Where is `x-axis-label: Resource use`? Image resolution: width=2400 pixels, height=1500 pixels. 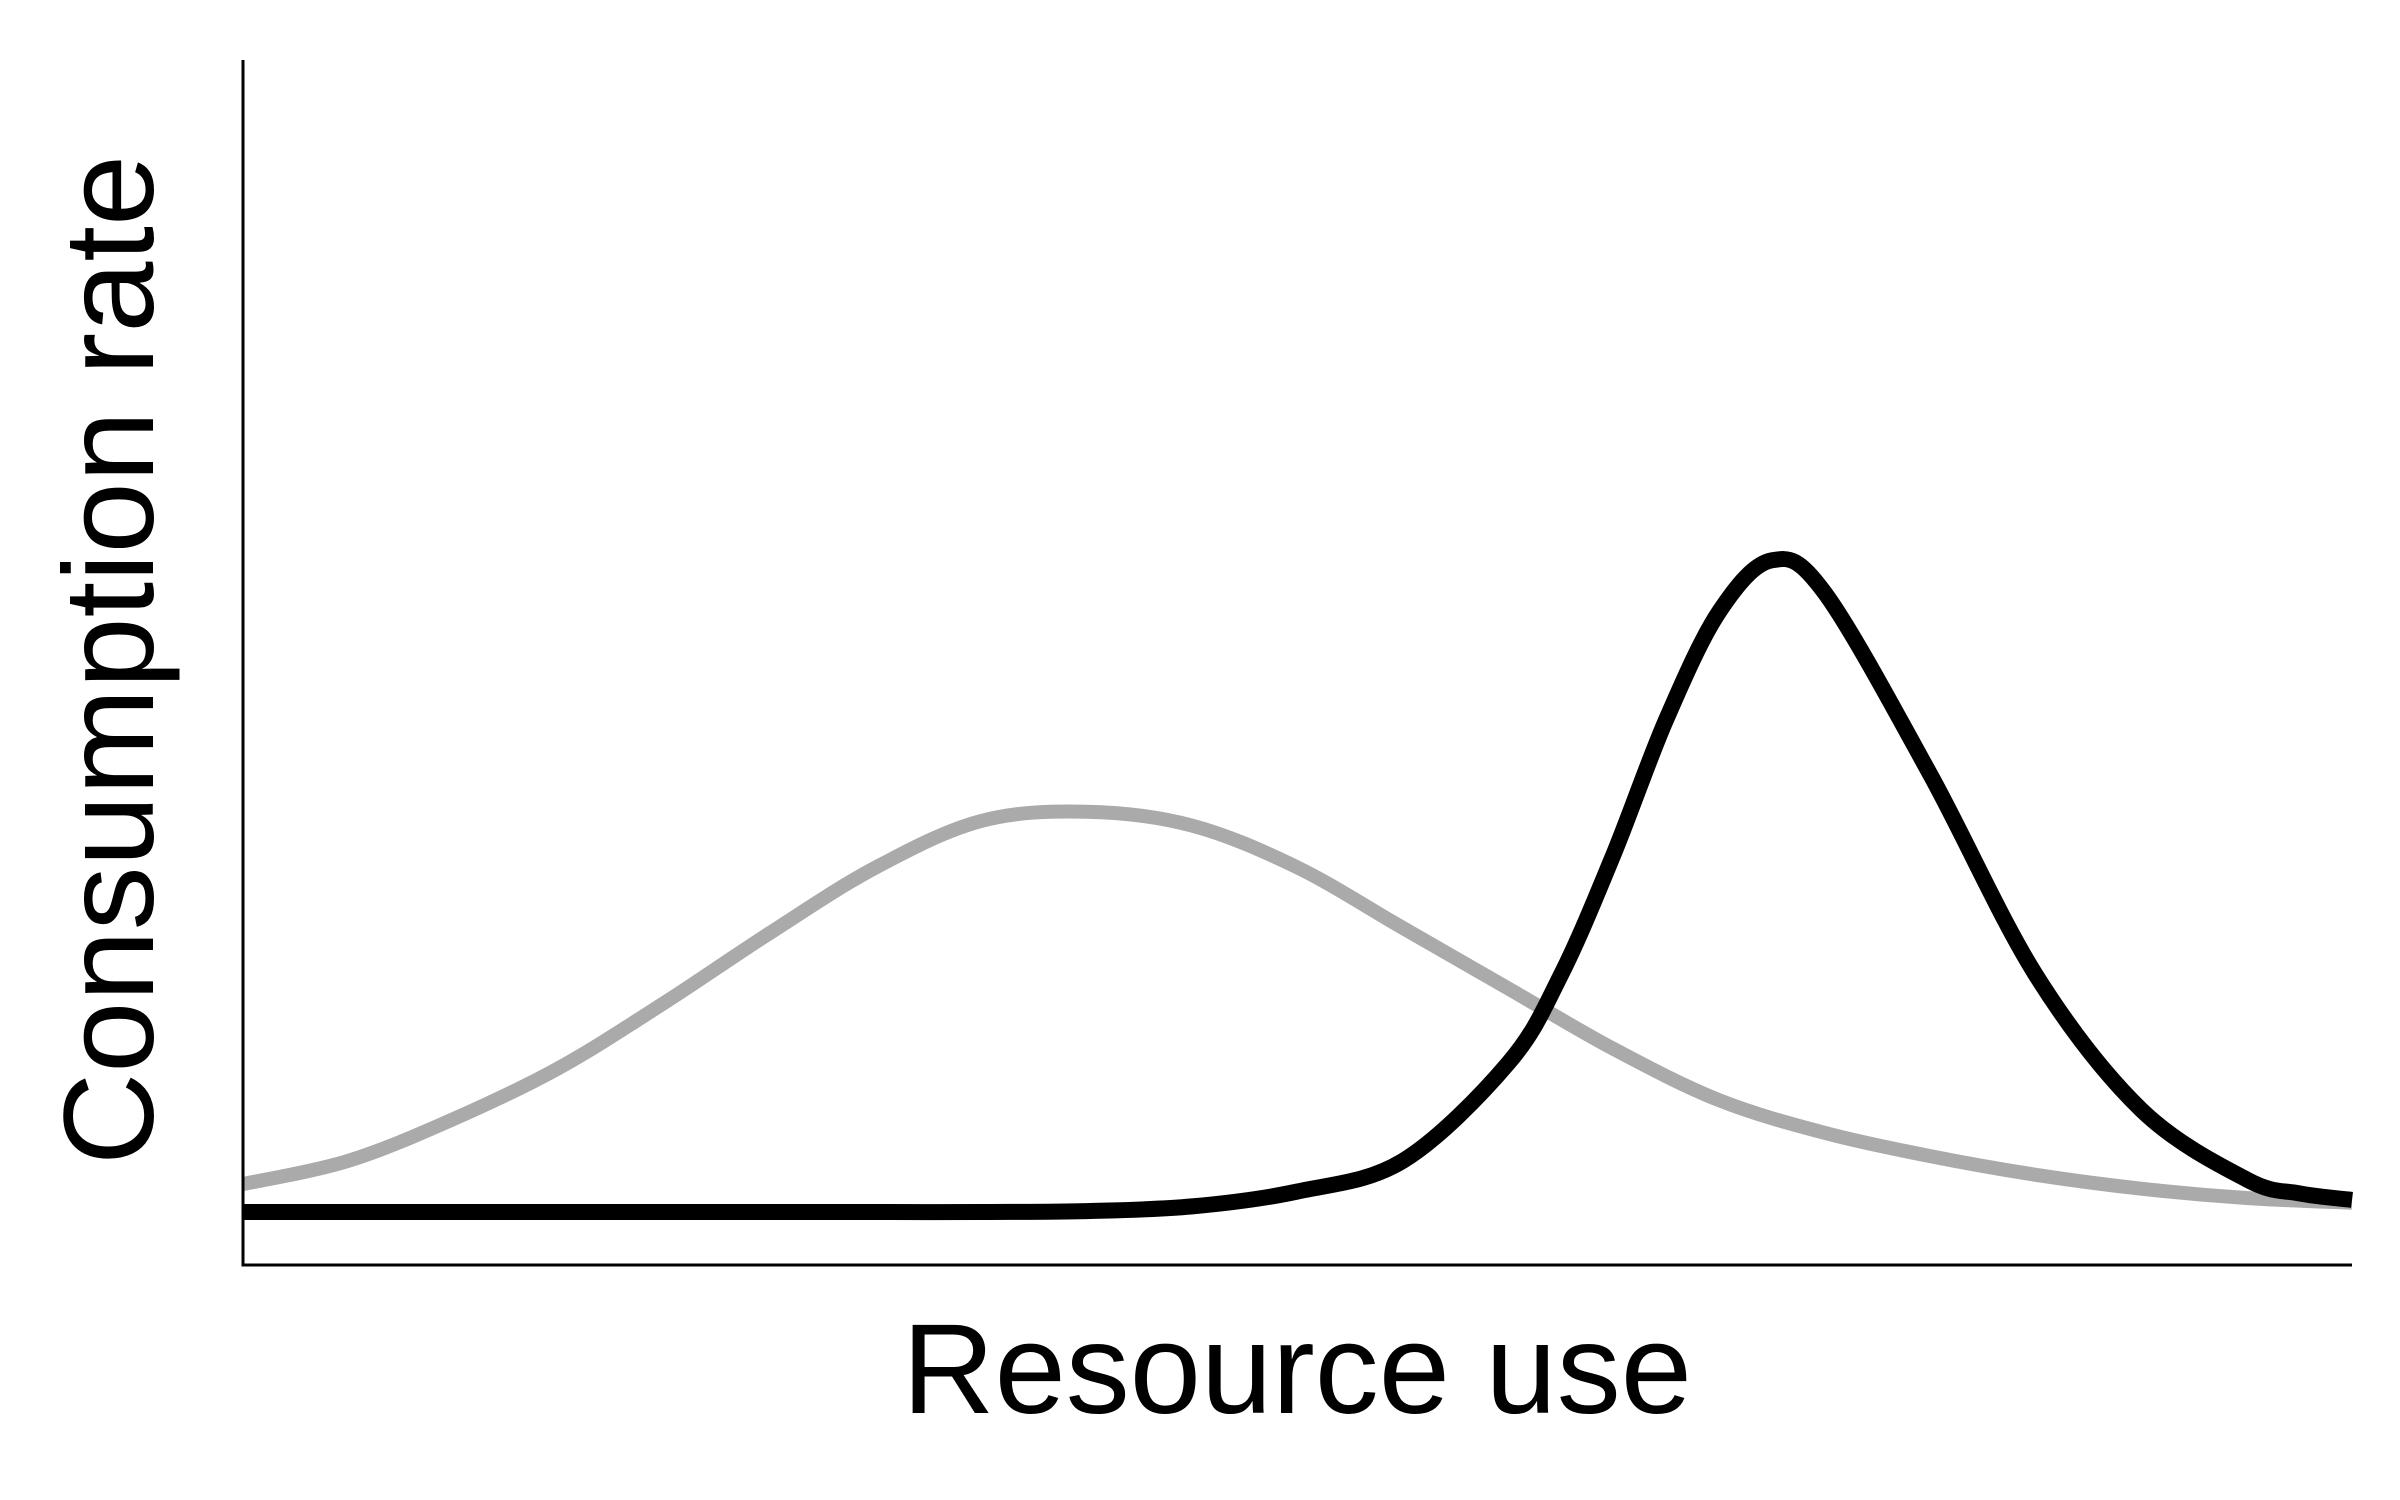
x-axis-label: Resource use is located at coordinates (1297, 1369).